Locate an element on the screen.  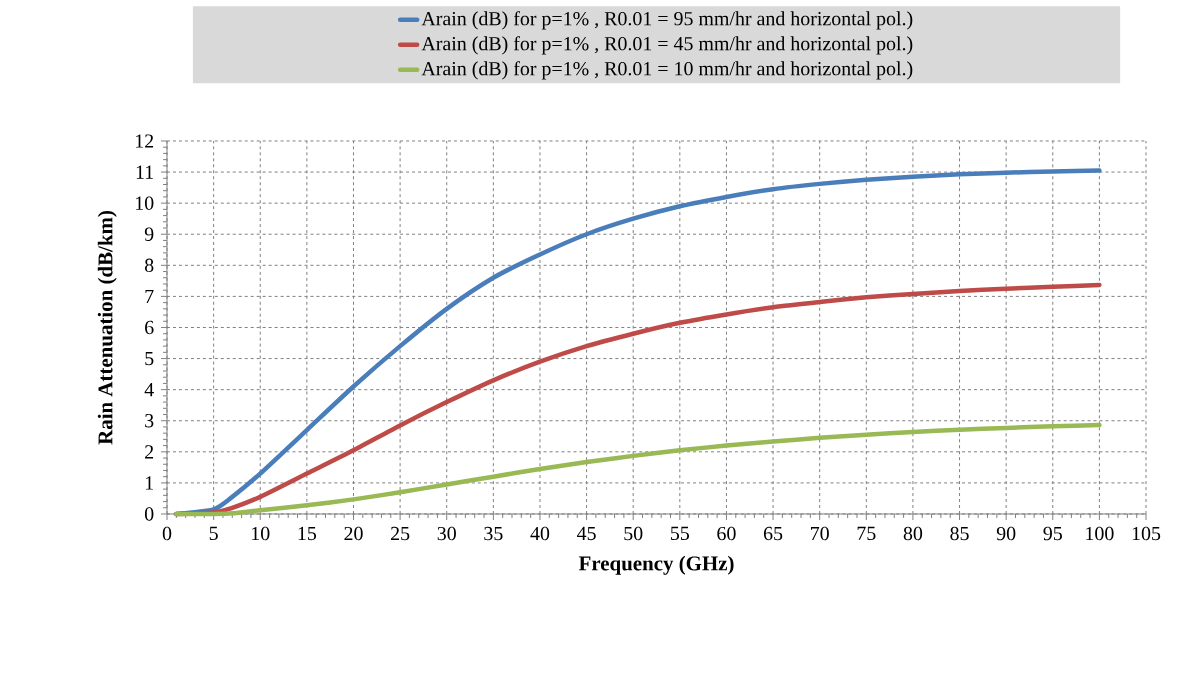
x-tick-label: 5 is located at coordinates (213, 533).